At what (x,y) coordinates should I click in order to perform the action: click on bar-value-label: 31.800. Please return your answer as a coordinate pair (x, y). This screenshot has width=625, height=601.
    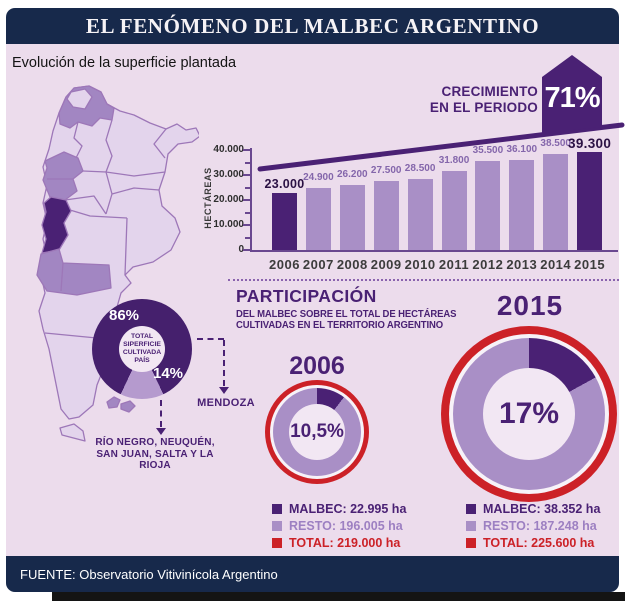
    Looking at the image, I should click on (454, 160).